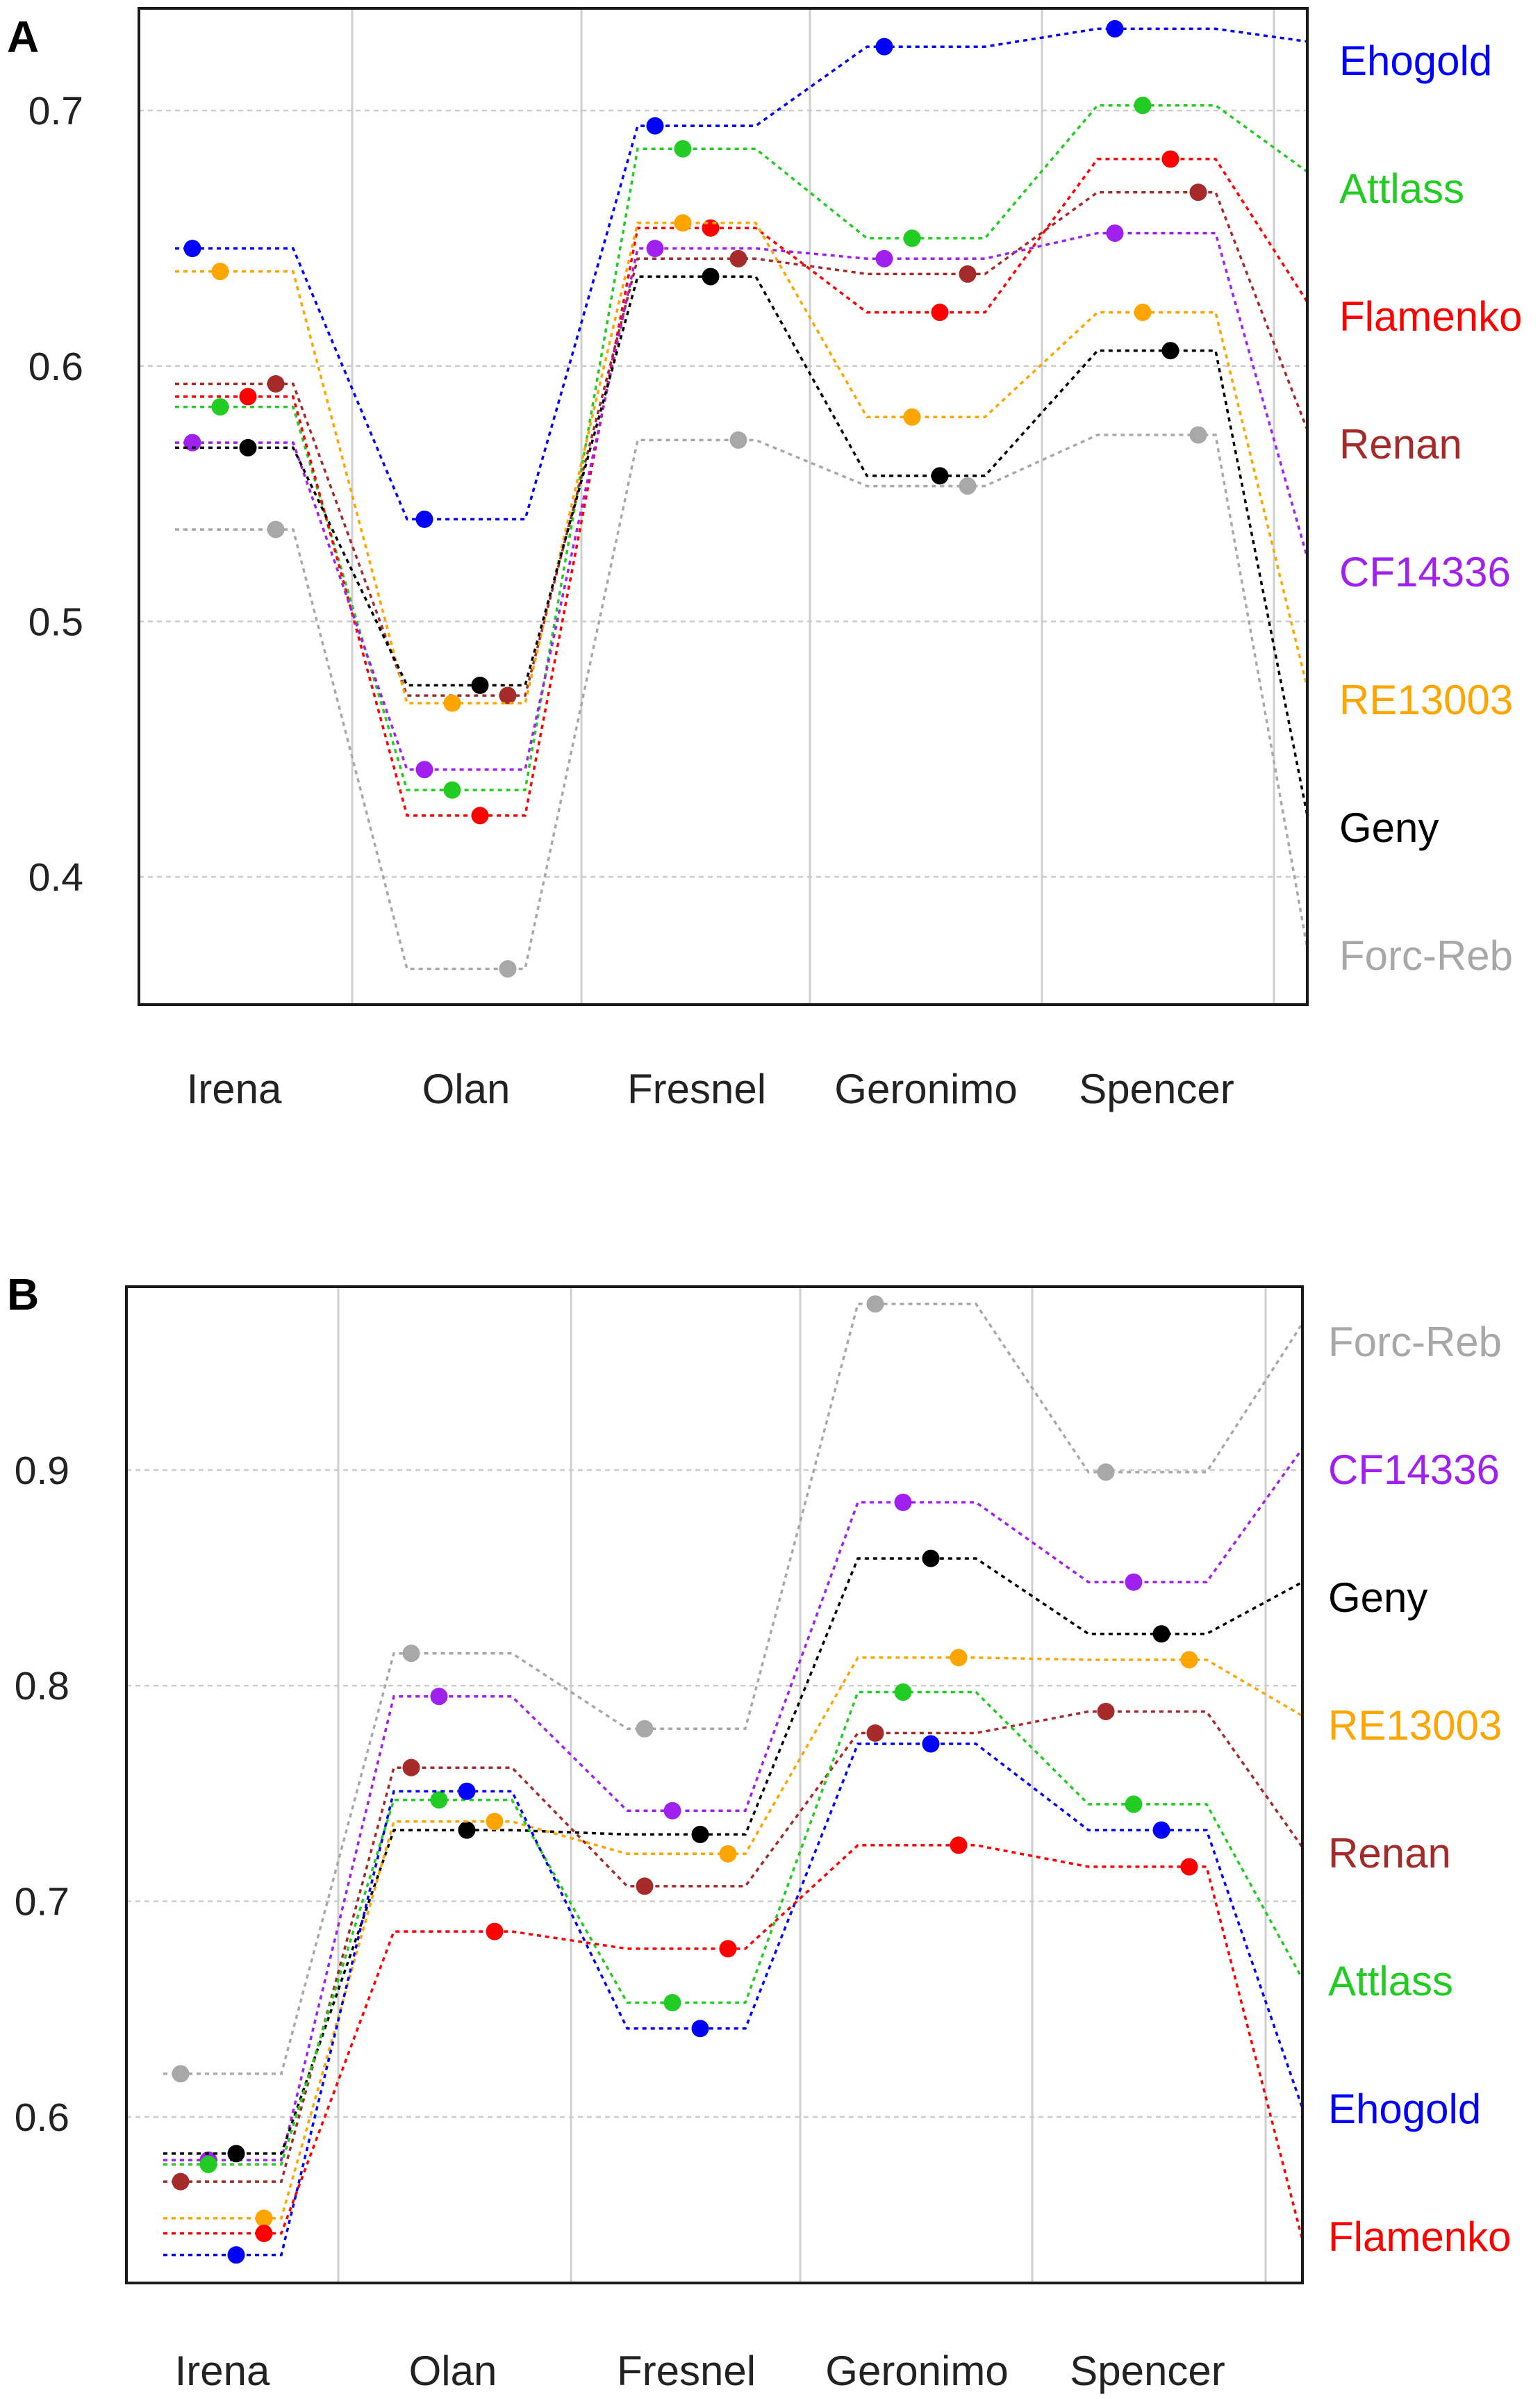  What do you see at coordinates (1426, 700) in the screenshot?
I see `panel-a-legend-re13003: RE13003` at bounding box center [1426, 700].